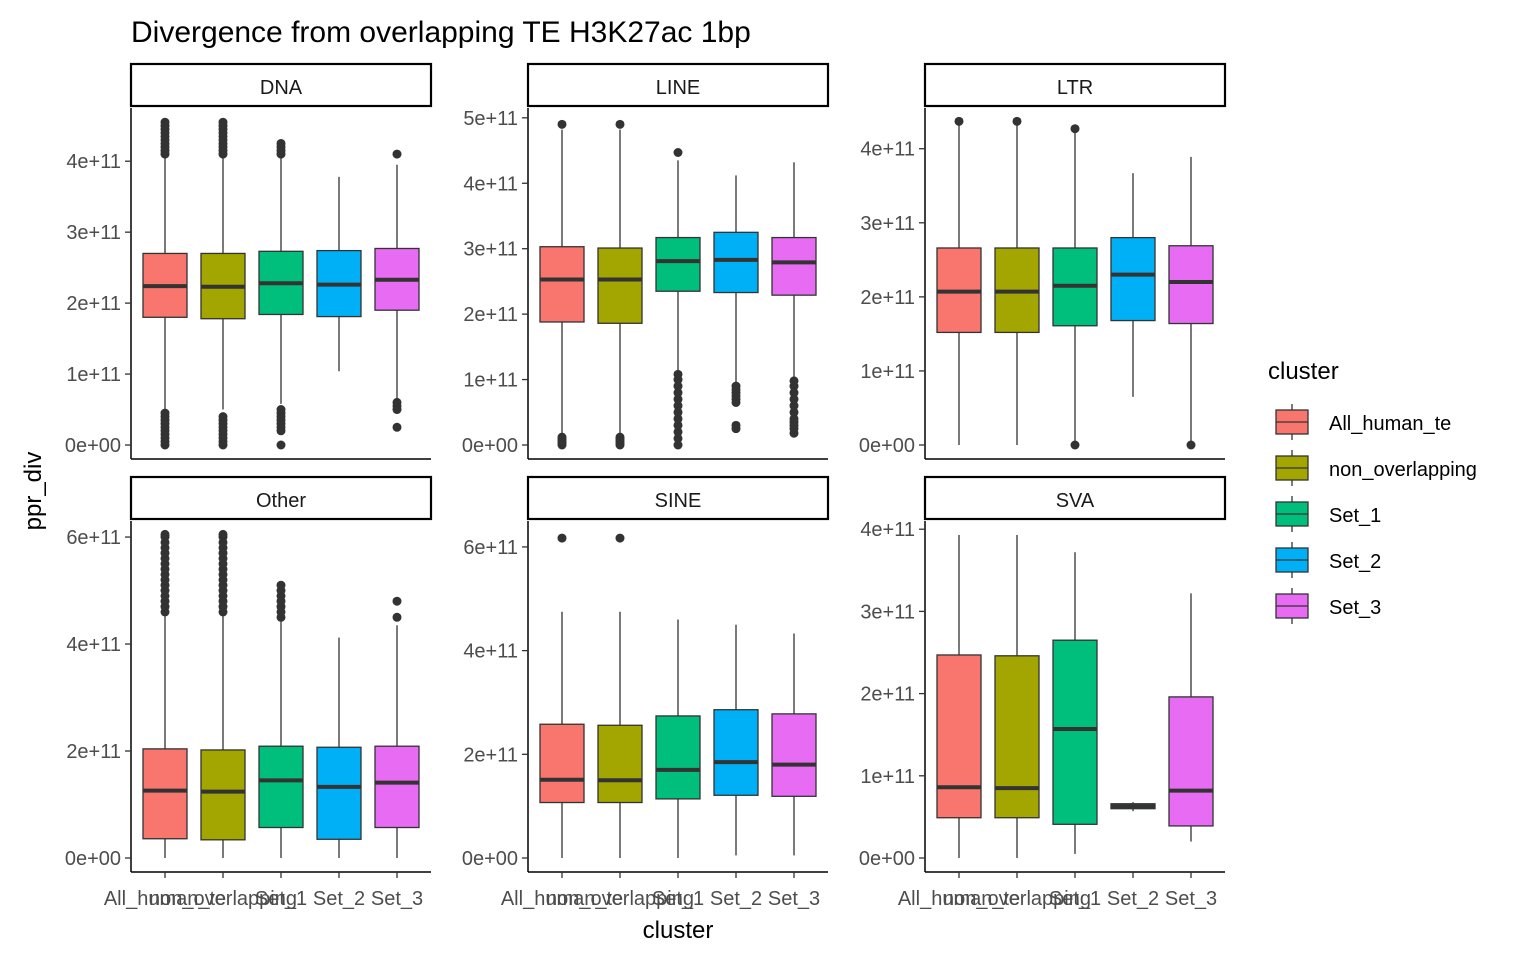 The height and width of the screenshot is (960, 1536). Describe the element at coordinates (1017, 899) in the screenshot. I see `x-tick-label: non_overlapping` at that location.